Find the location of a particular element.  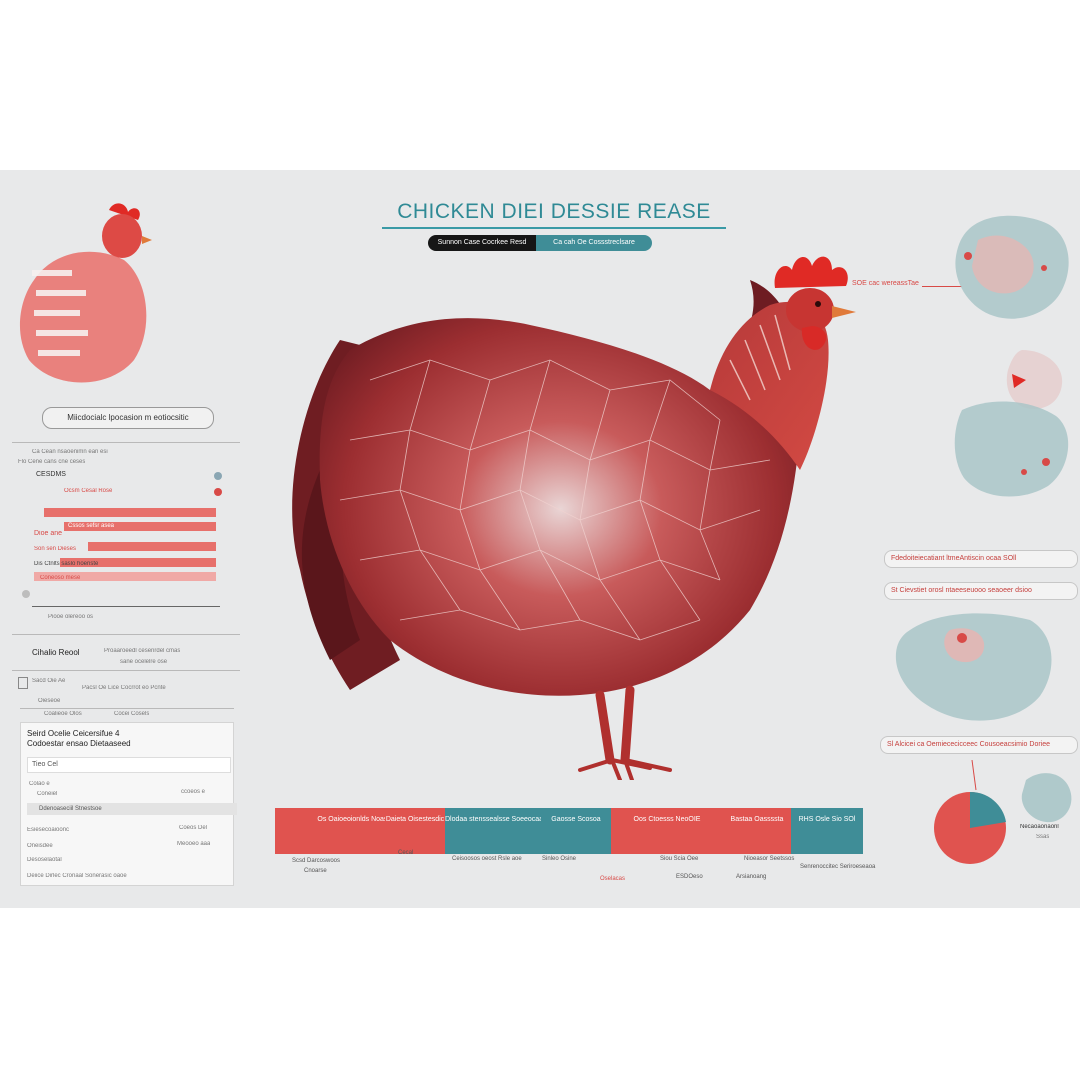

stats-line-2: Flo Cene cans cne ceses is located at coordinates (52, 462).